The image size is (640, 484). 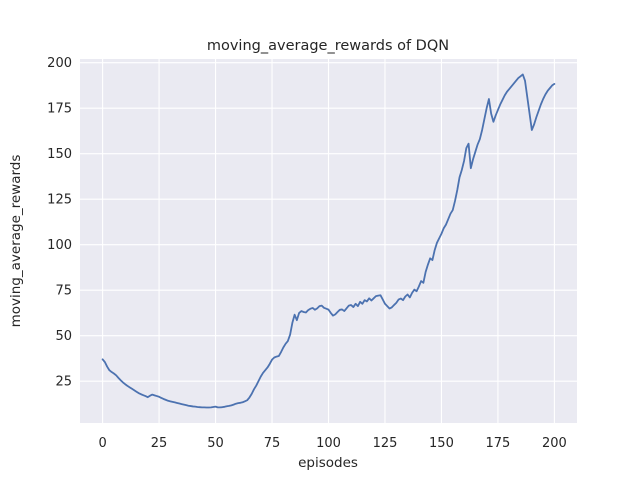 I want to click on x-tick-label: 125, so click(x=385, y=443).